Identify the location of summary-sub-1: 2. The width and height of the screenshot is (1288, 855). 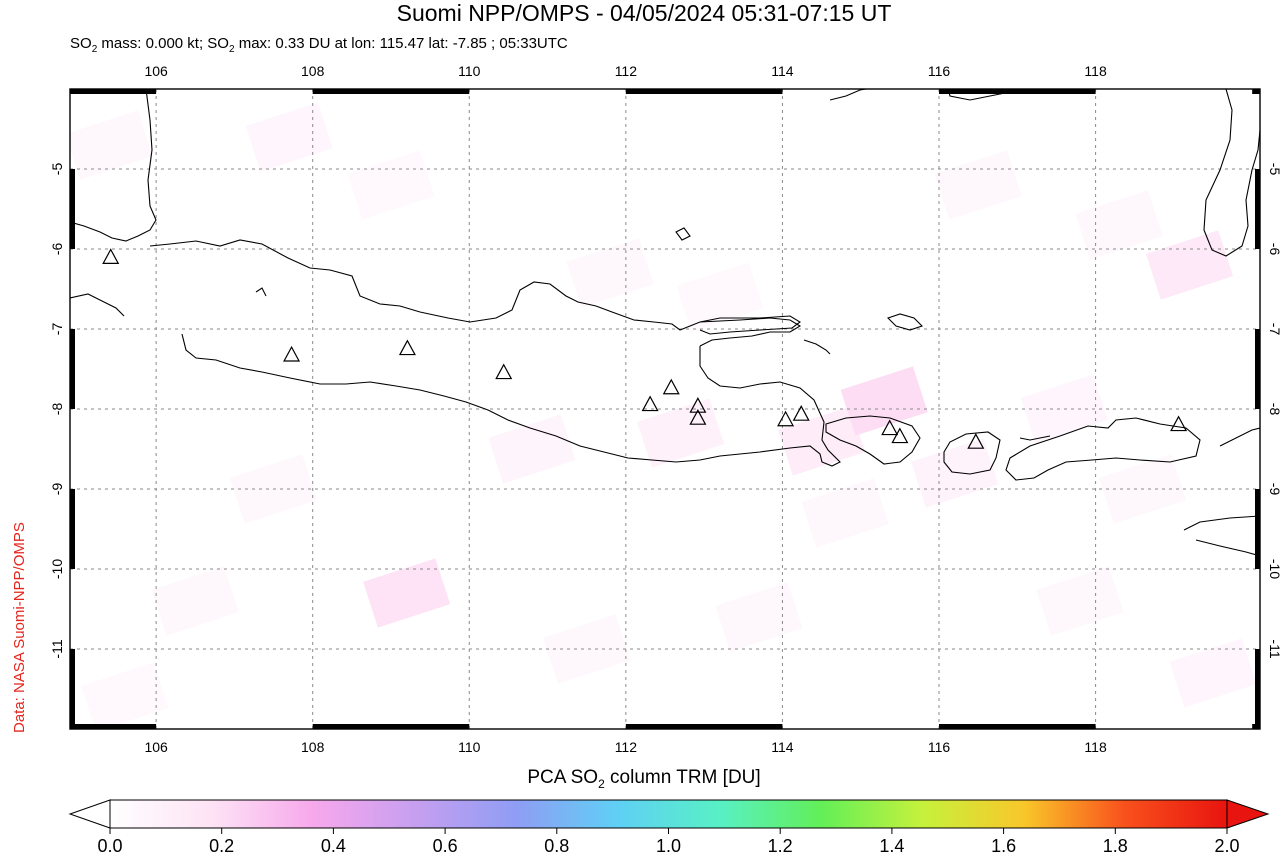
(94, 49).